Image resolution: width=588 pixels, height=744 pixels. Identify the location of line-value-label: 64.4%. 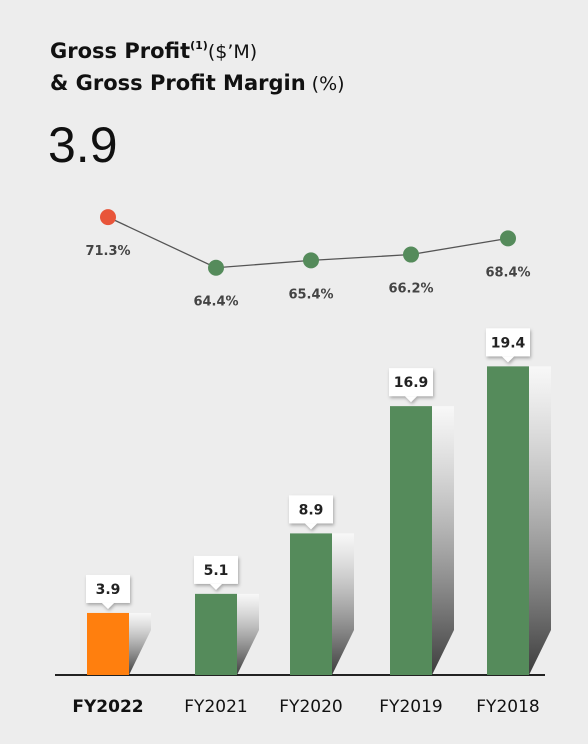
(215, 302).